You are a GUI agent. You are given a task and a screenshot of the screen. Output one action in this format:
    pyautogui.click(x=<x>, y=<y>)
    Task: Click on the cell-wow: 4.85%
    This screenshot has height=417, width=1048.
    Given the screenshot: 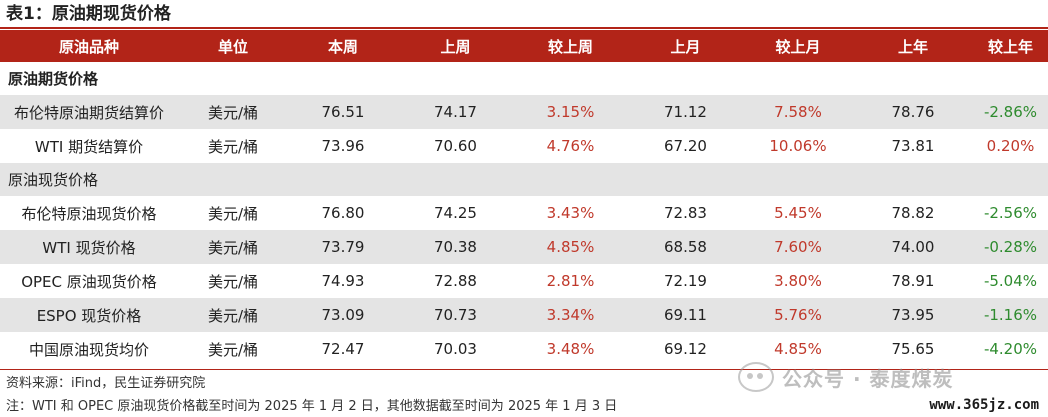 What is the action you would take?
    pyautogui.click(x=570, y=247)
    